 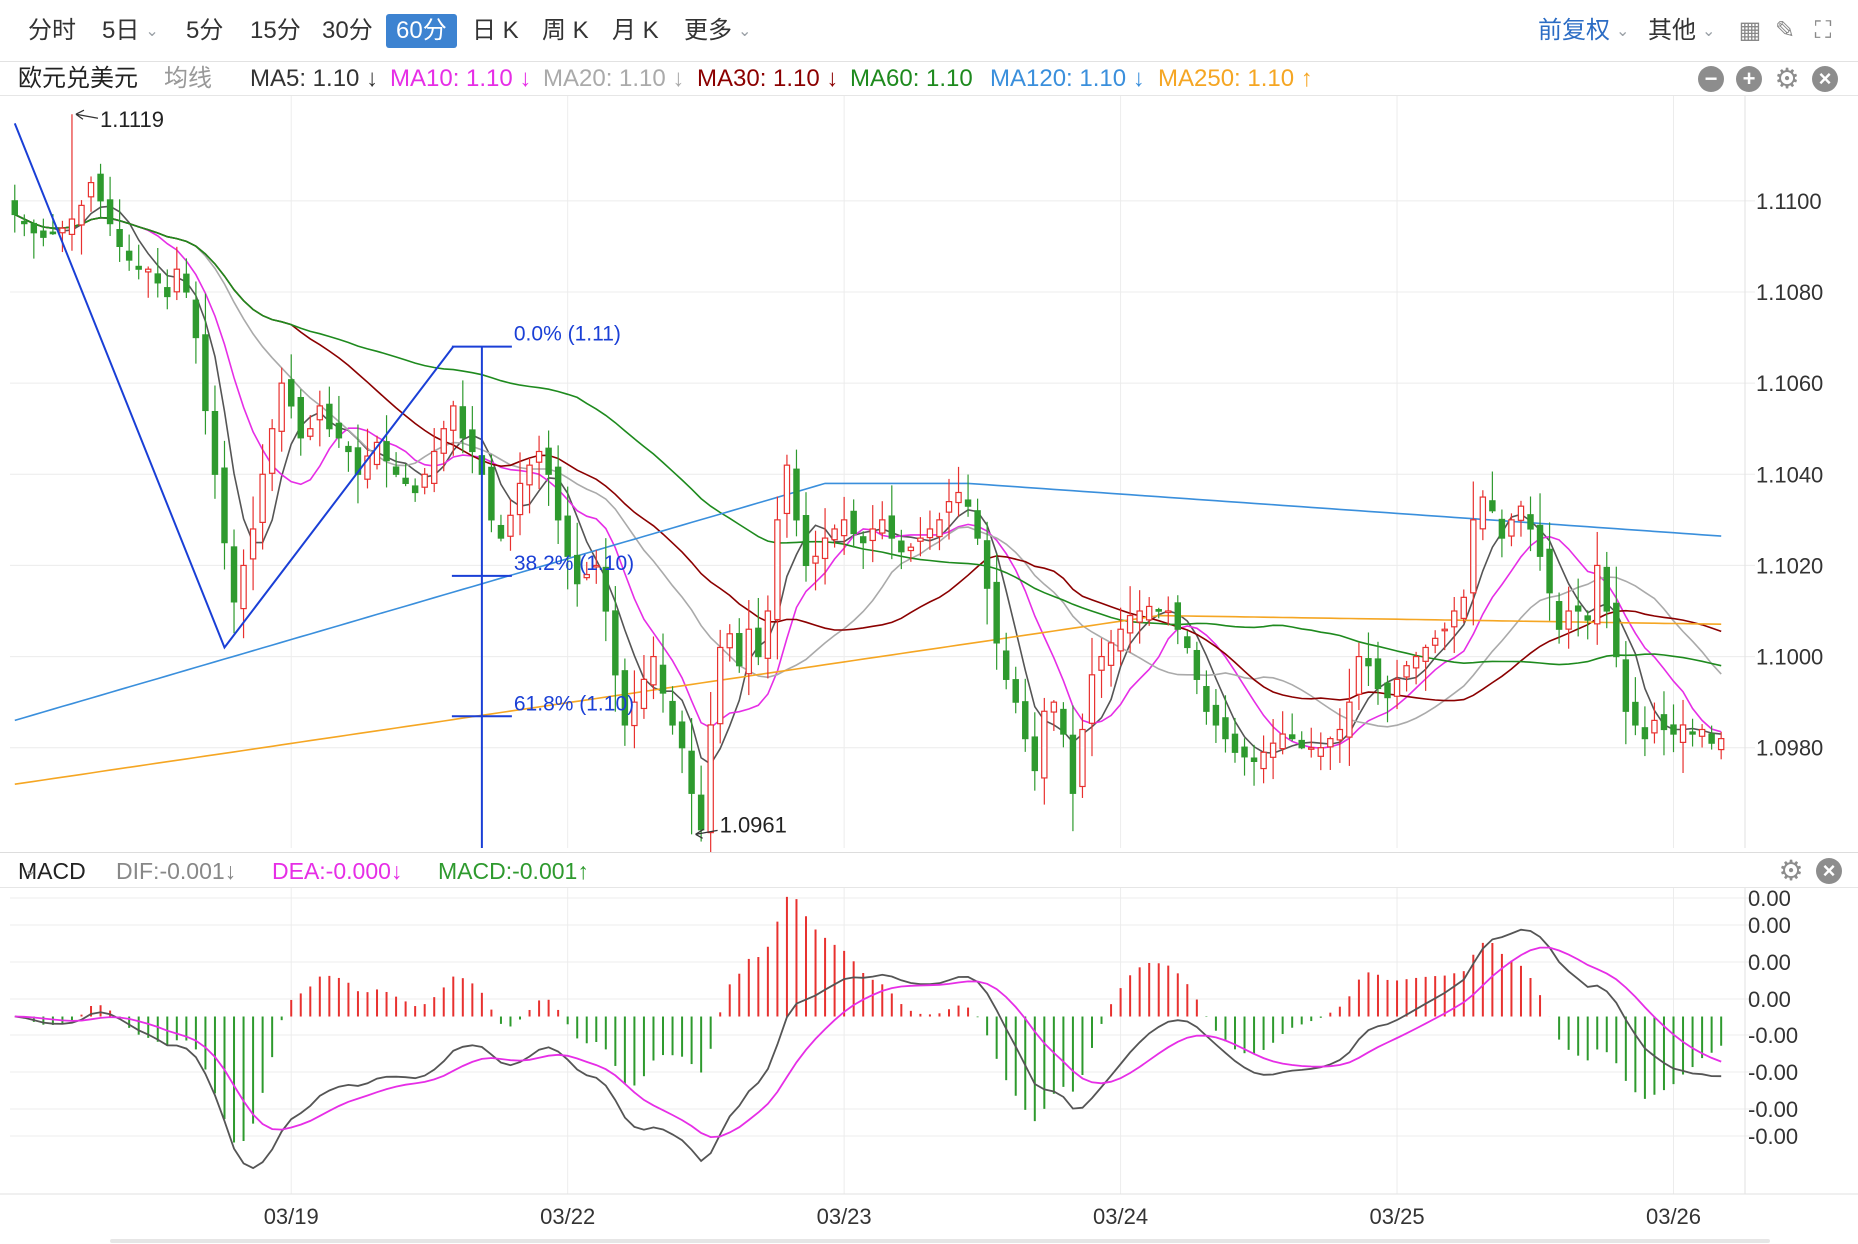 I want to click on period-tab: 15分, so click(x=275, y=31).